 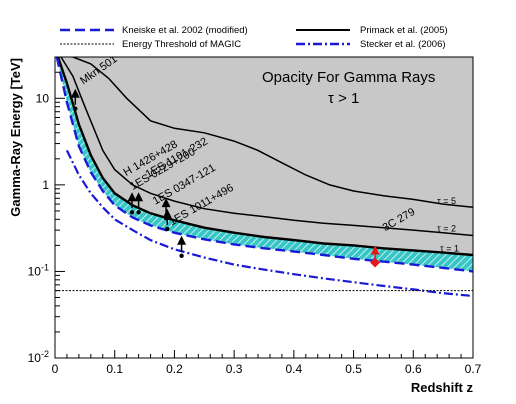 I want to click on x-tick-label: 0.2, so click(x=174, y=369).